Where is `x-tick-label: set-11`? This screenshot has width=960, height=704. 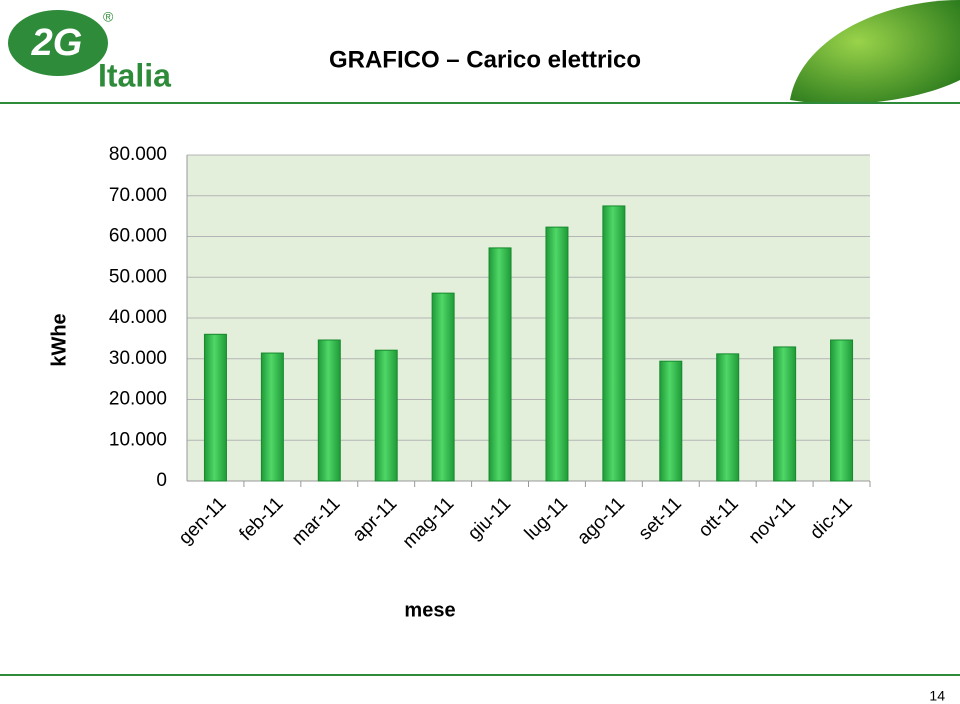
x-tick-label: set-11 is located at coordinates (660, 518).